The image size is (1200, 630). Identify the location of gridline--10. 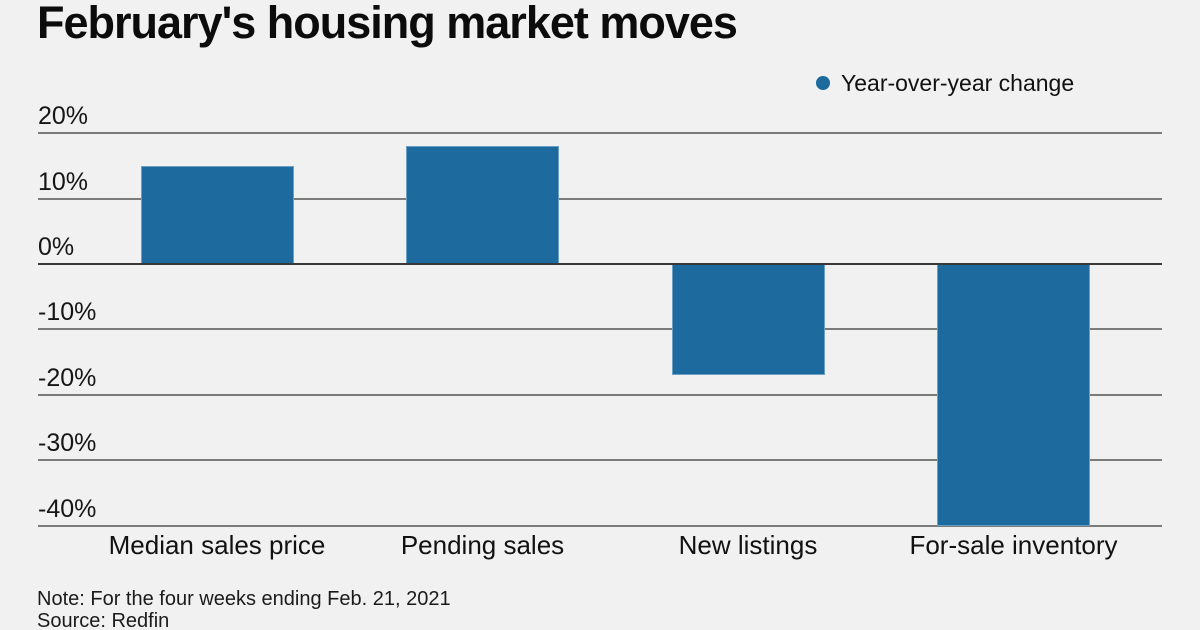
(600, 329).